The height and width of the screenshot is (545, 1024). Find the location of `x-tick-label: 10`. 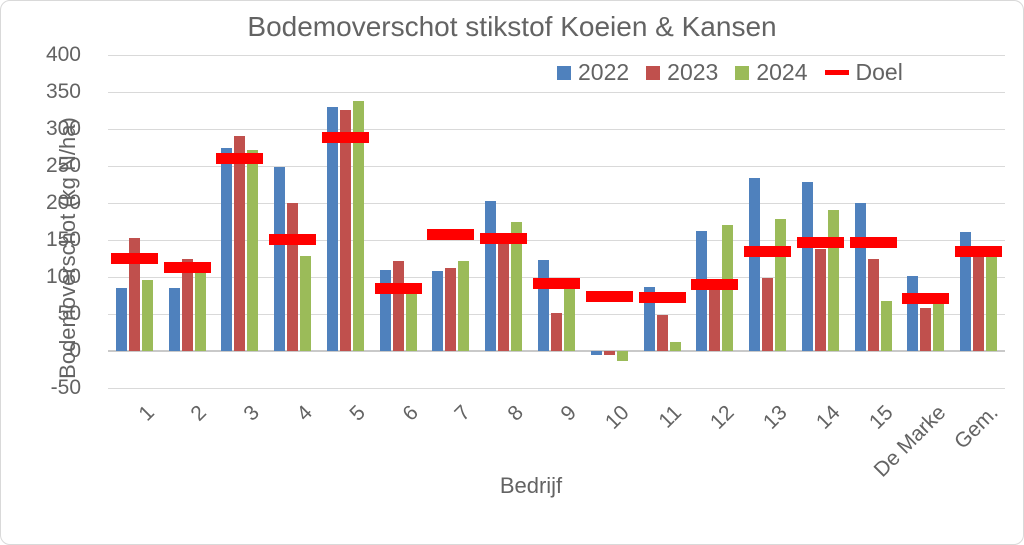

x-tick-label: 10 is located at coordinates (617, 417).